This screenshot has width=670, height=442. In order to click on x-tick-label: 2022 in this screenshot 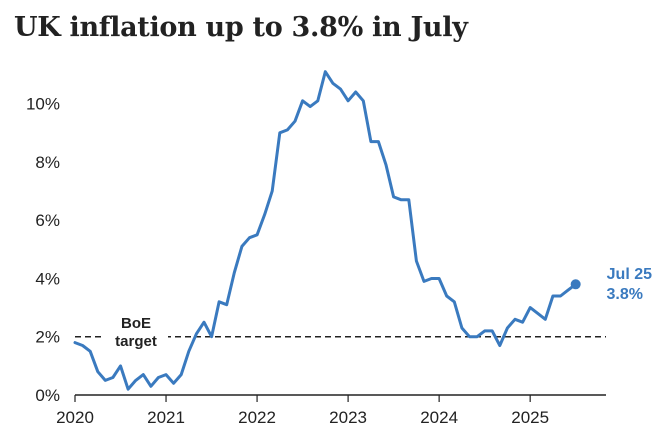, I will do `click(257, 417)`.